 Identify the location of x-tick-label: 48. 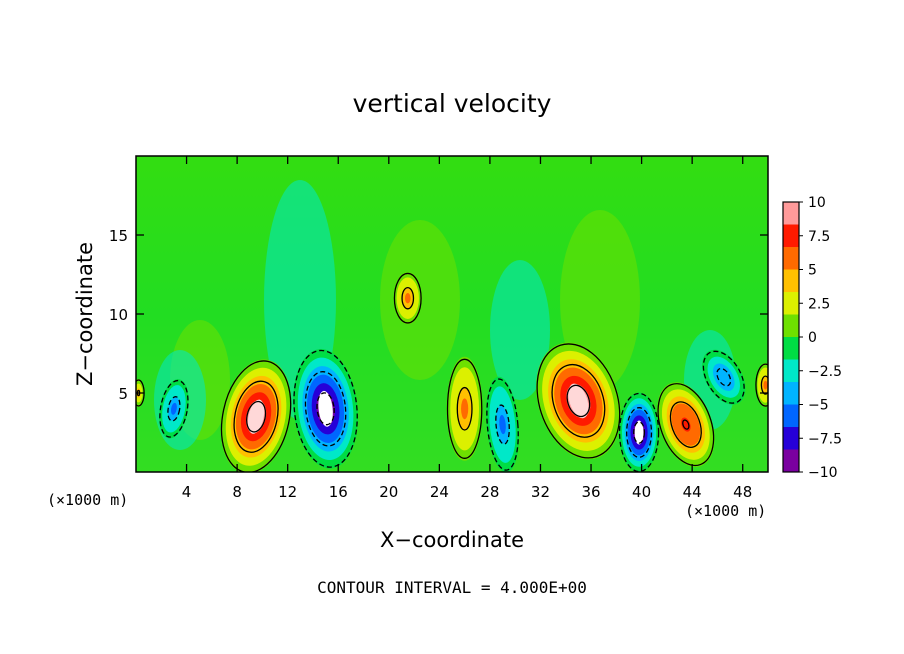
(742, 492).